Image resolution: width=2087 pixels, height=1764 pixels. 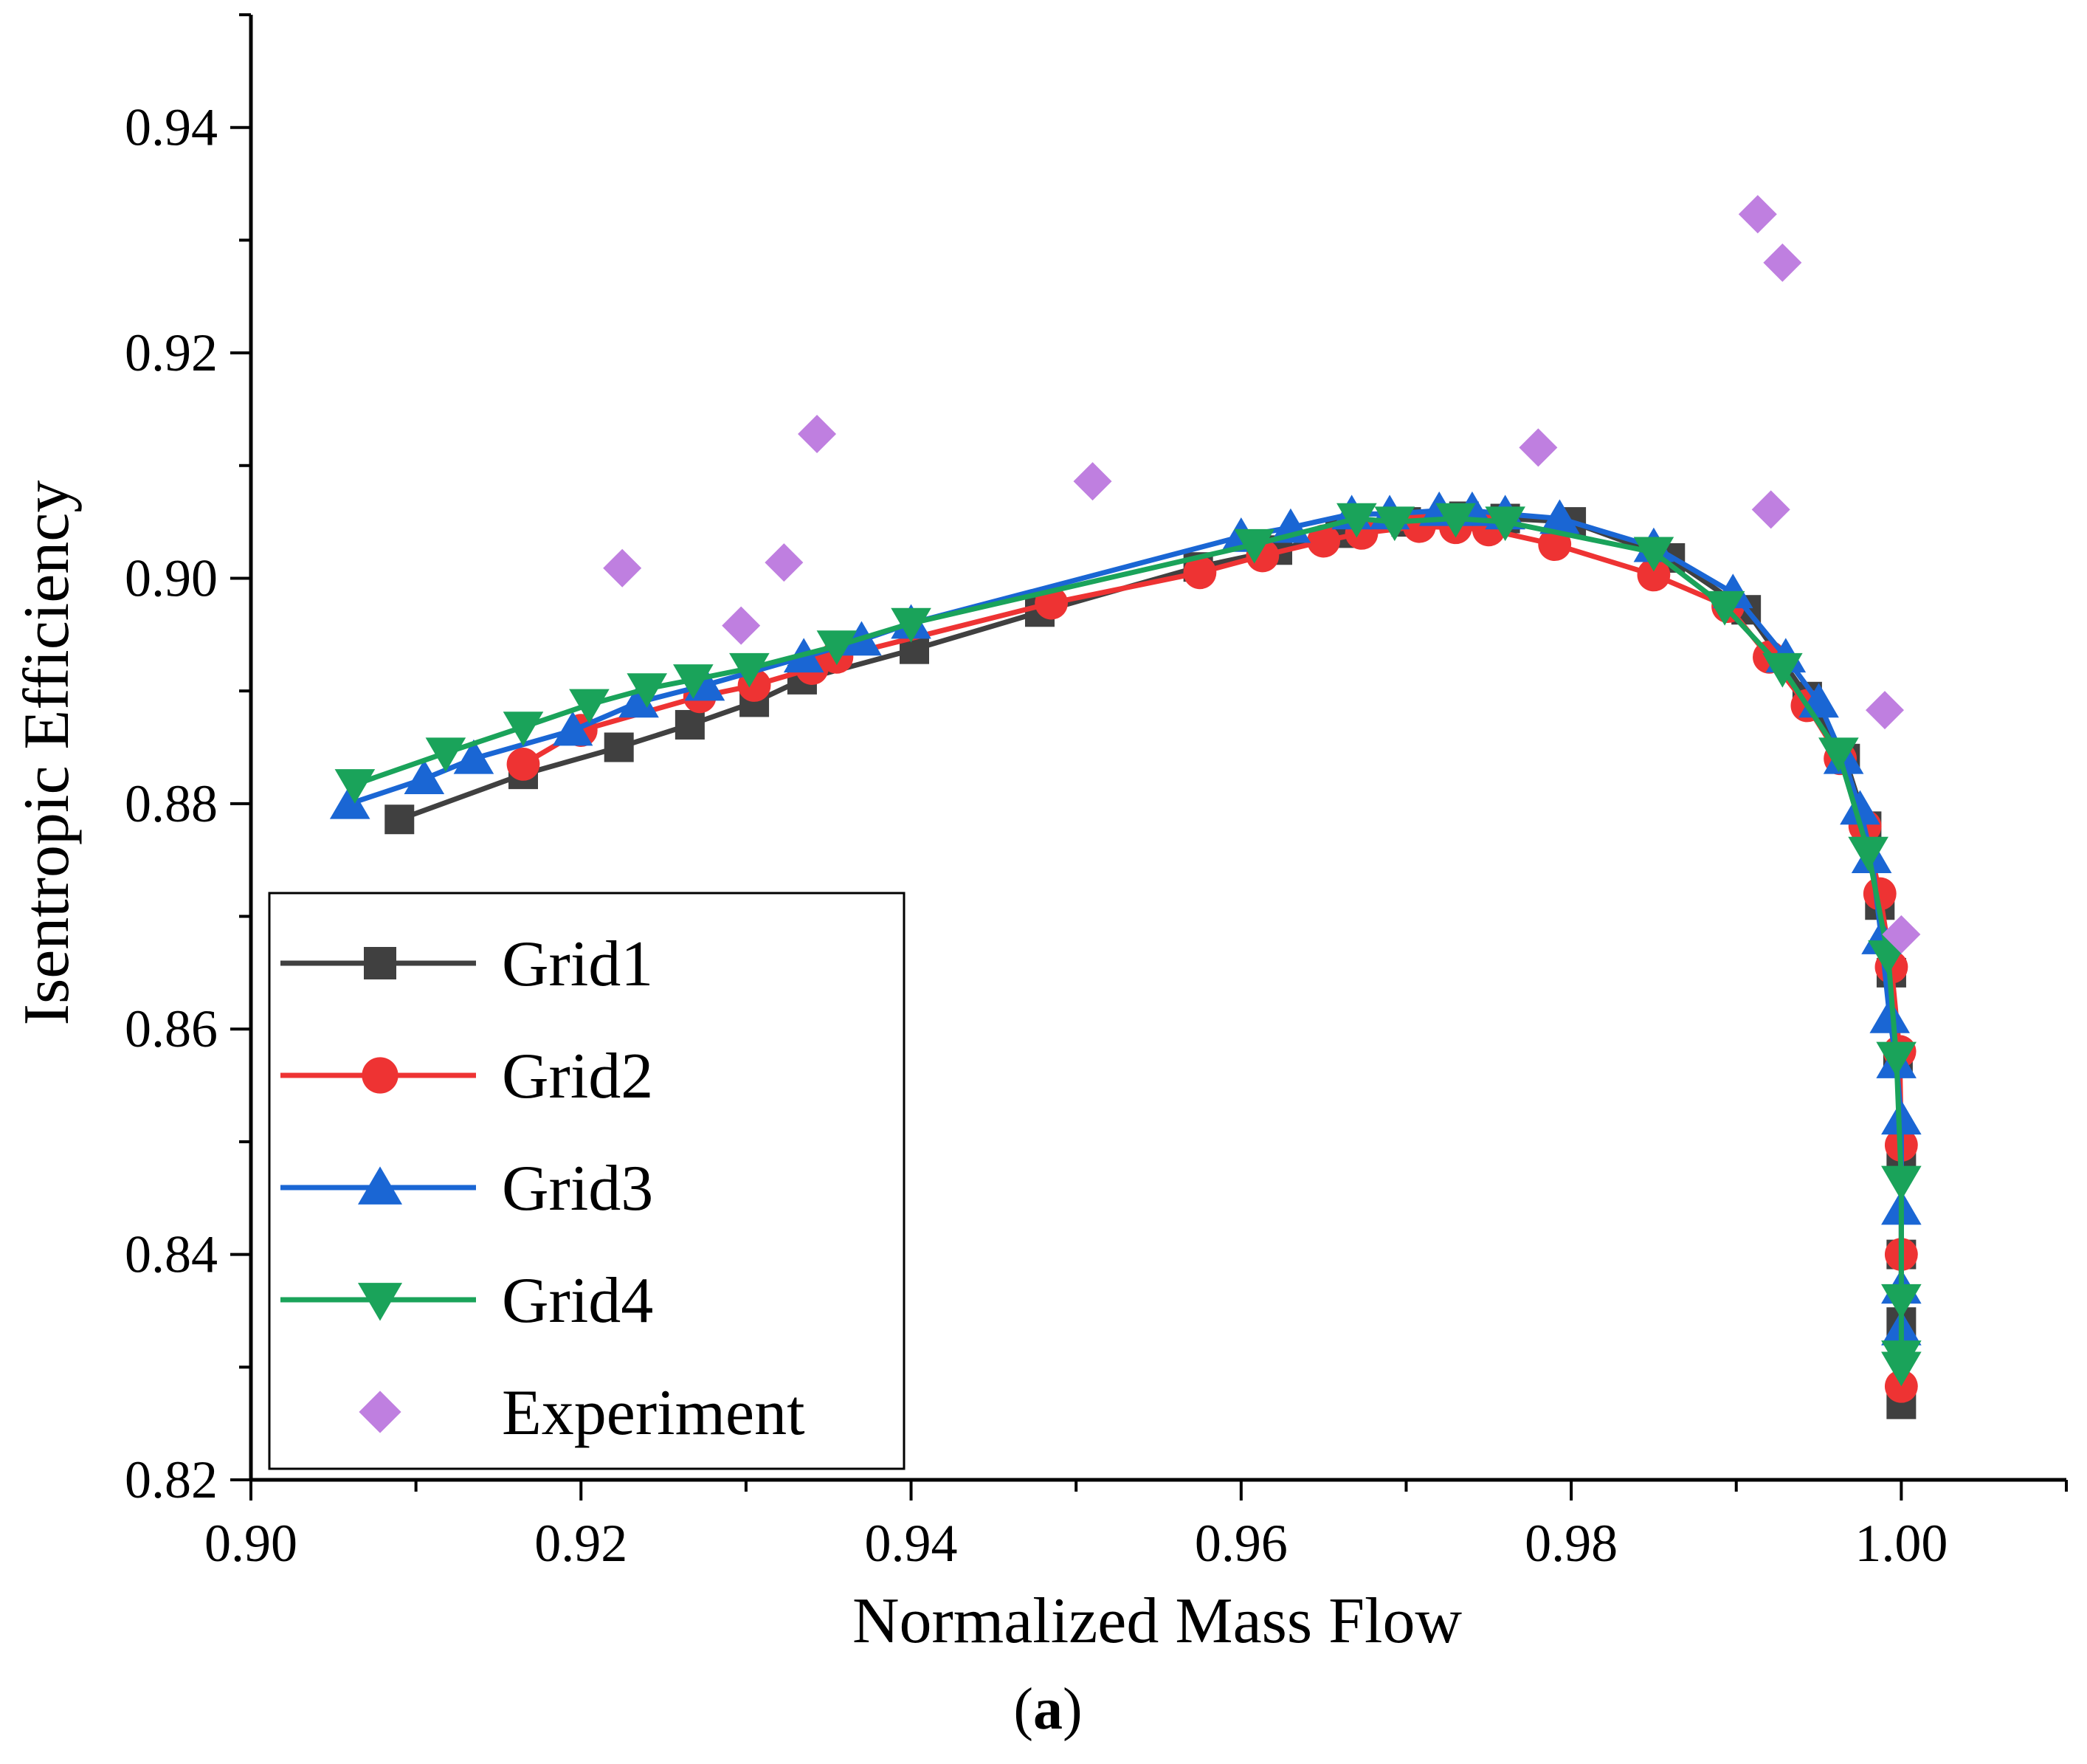 I want to click on x-tick-label: 0.96, so click(x=1241, y=1543).